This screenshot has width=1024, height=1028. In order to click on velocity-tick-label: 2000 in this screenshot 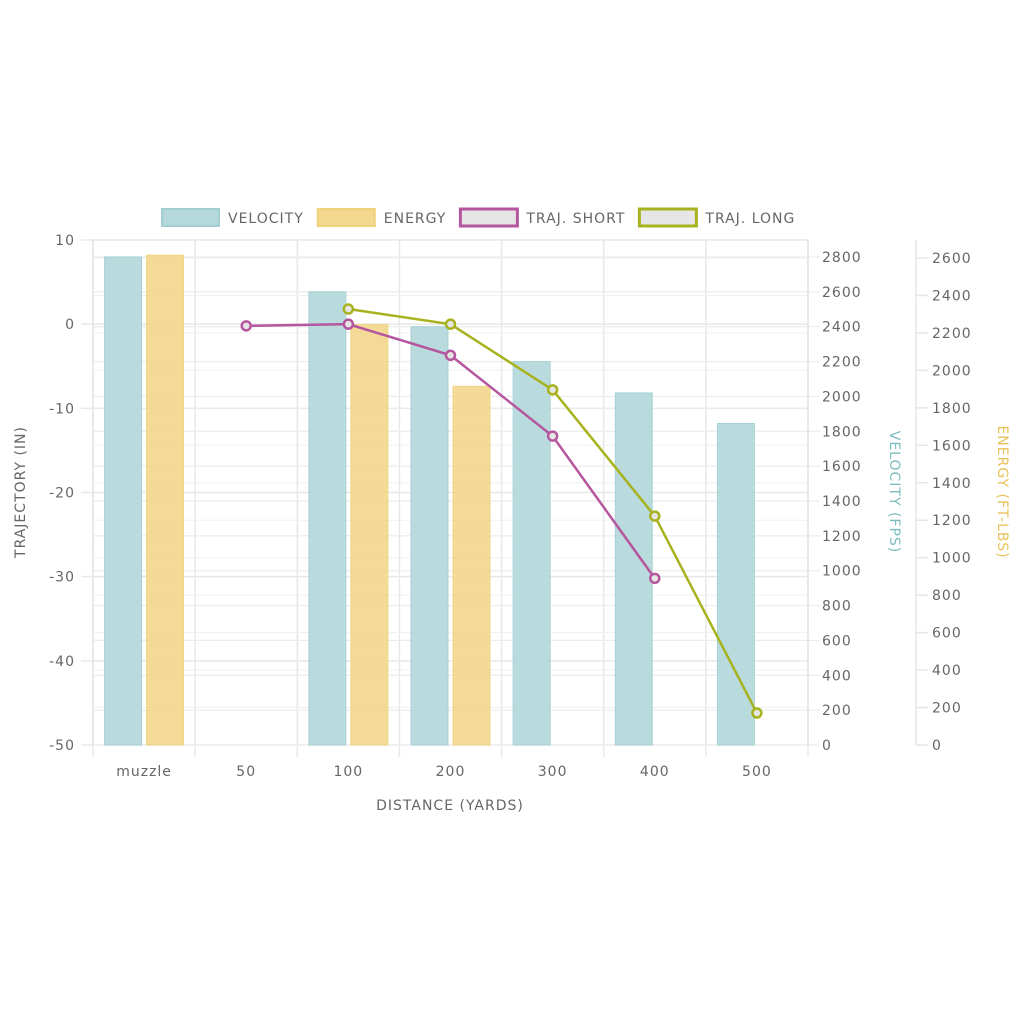, I will do `click(842, 397)`.